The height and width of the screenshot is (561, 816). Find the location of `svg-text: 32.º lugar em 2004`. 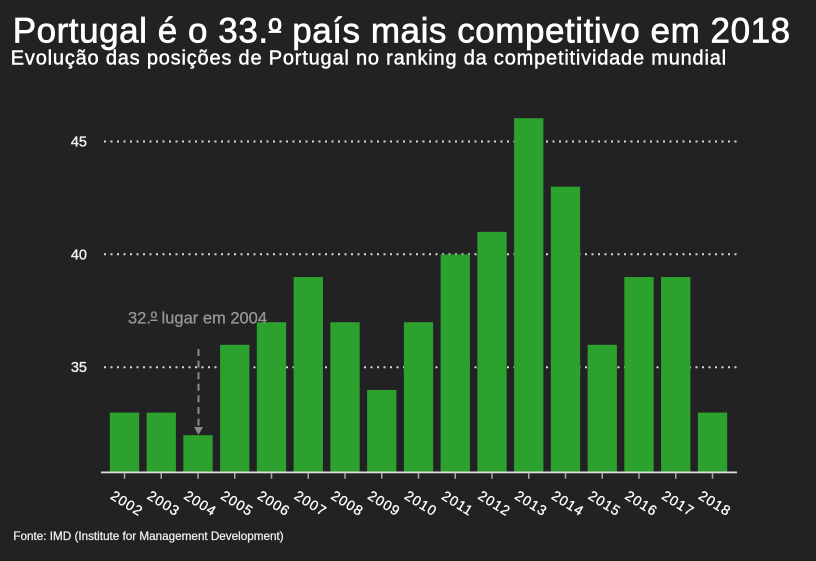

svg-text: 32.º lugar em 2004 is located at coordinates (197, 318).